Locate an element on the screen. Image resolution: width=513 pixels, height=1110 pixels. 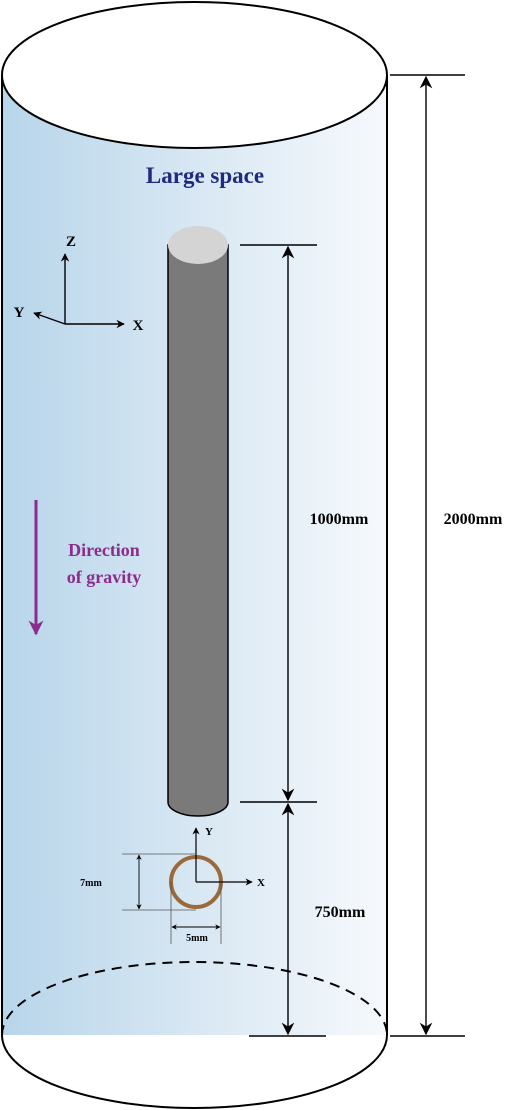
axis-z-label: Z is located at coordinates (71, 242).